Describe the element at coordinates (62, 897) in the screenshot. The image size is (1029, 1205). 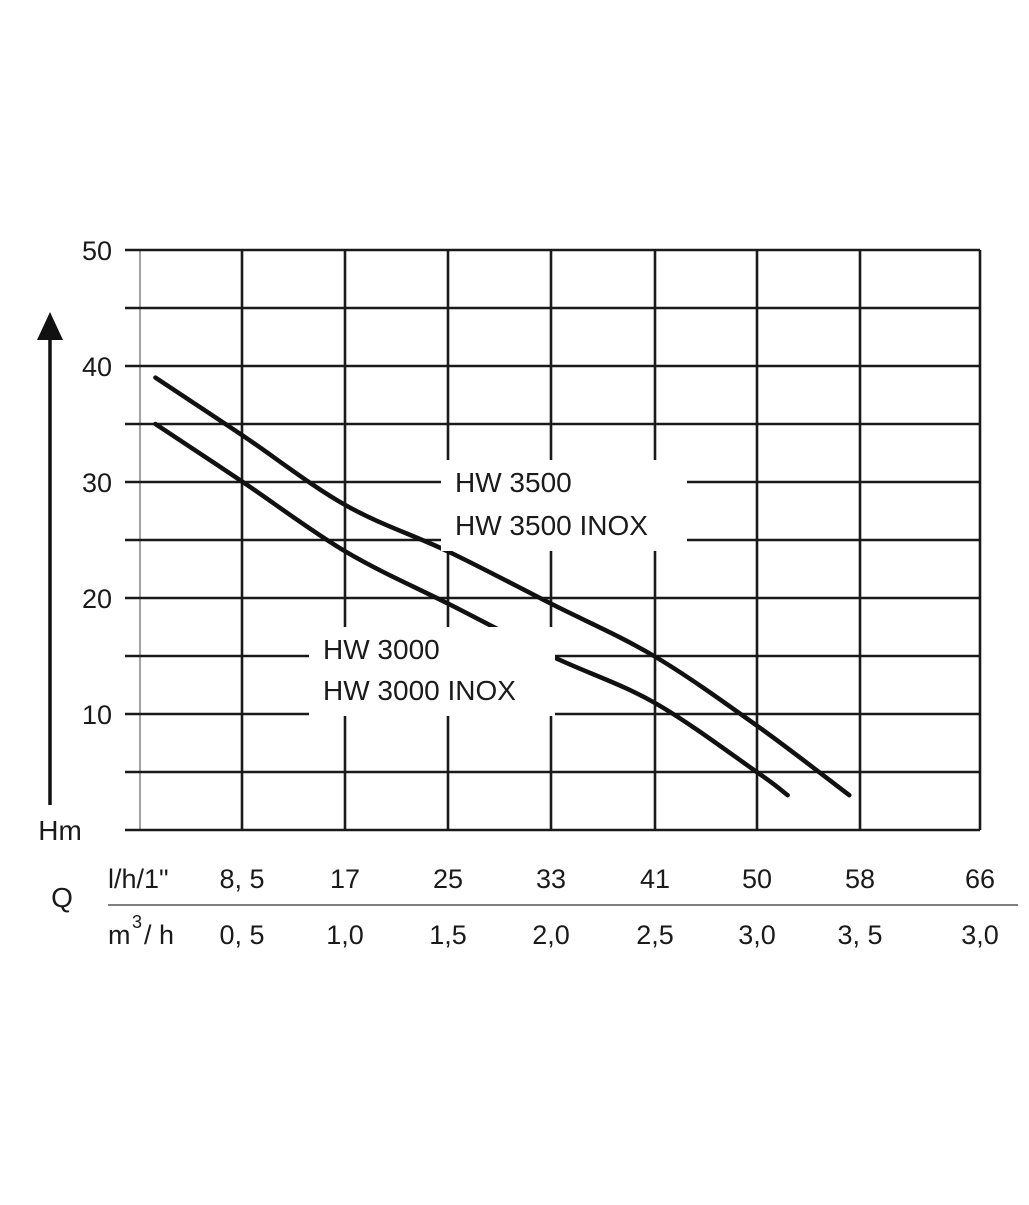
I see `x-axis-title: Q` at that location.